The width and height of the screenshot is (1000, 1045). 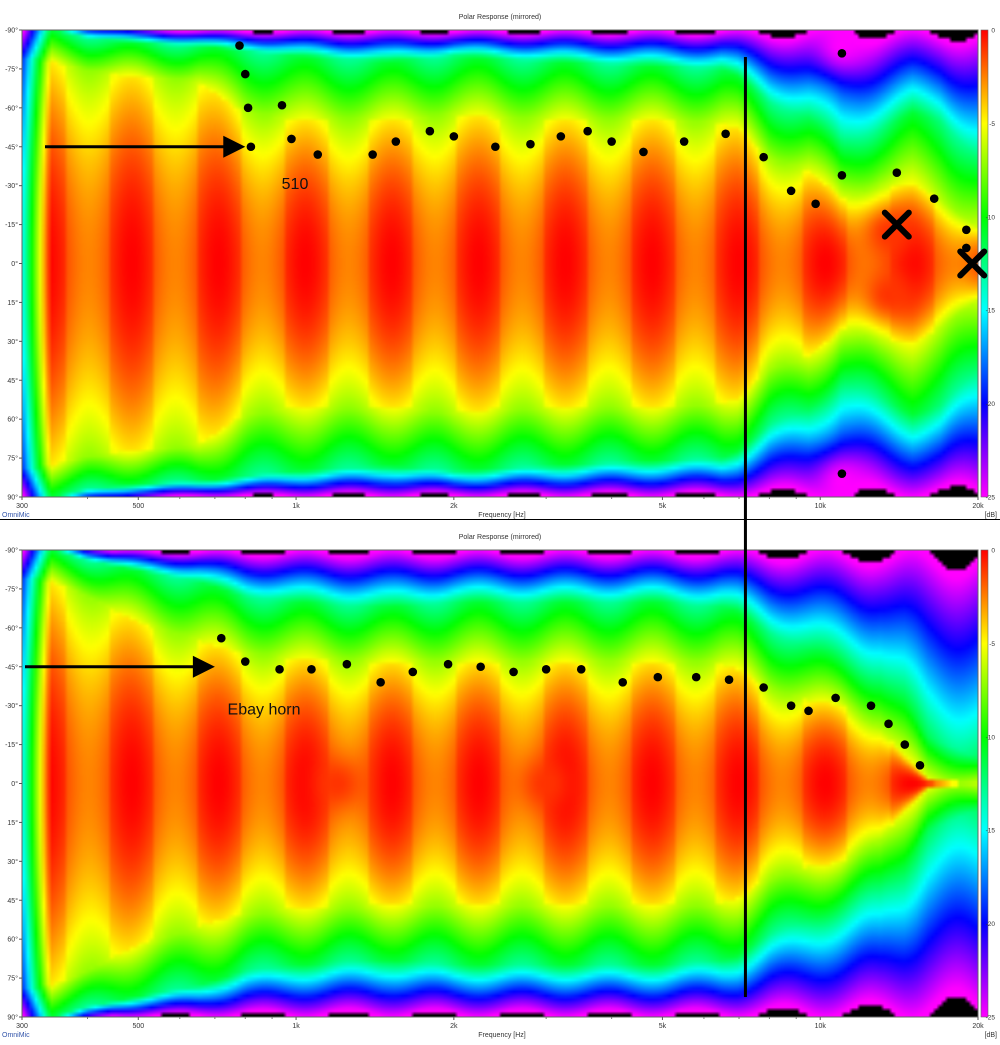 I want to click on x-tick-label: 2k, so click(x=454, y=1026).